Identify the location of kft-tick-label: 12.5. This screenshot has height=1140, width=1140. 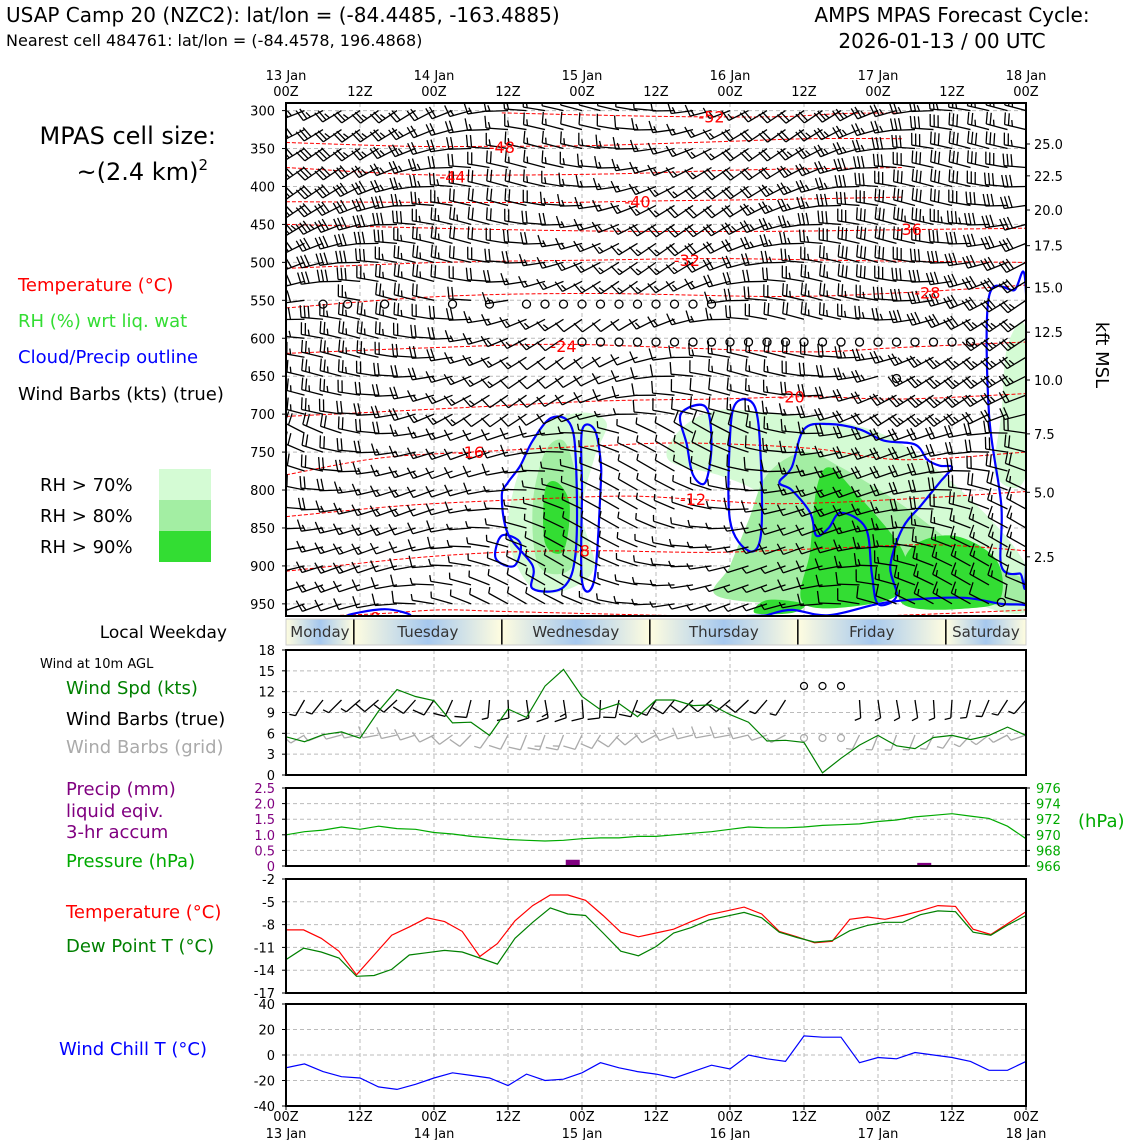
(1048, 333).